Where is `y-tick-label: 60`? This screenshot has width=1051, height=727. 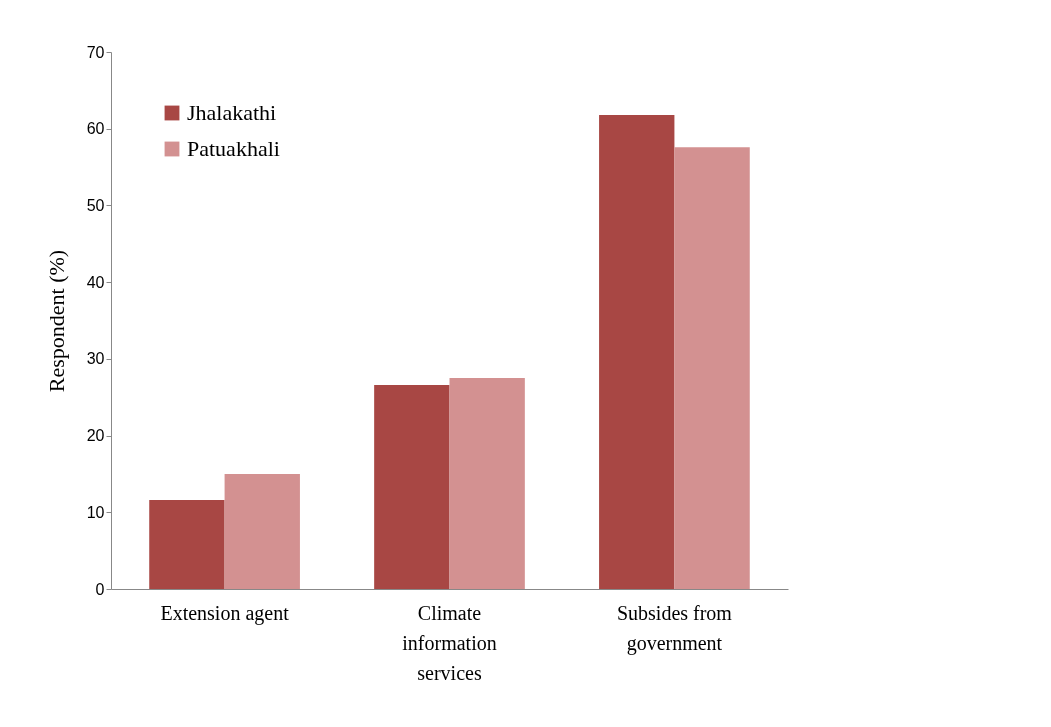
y-tick-label: 60 is located at coordinates (95, 129).